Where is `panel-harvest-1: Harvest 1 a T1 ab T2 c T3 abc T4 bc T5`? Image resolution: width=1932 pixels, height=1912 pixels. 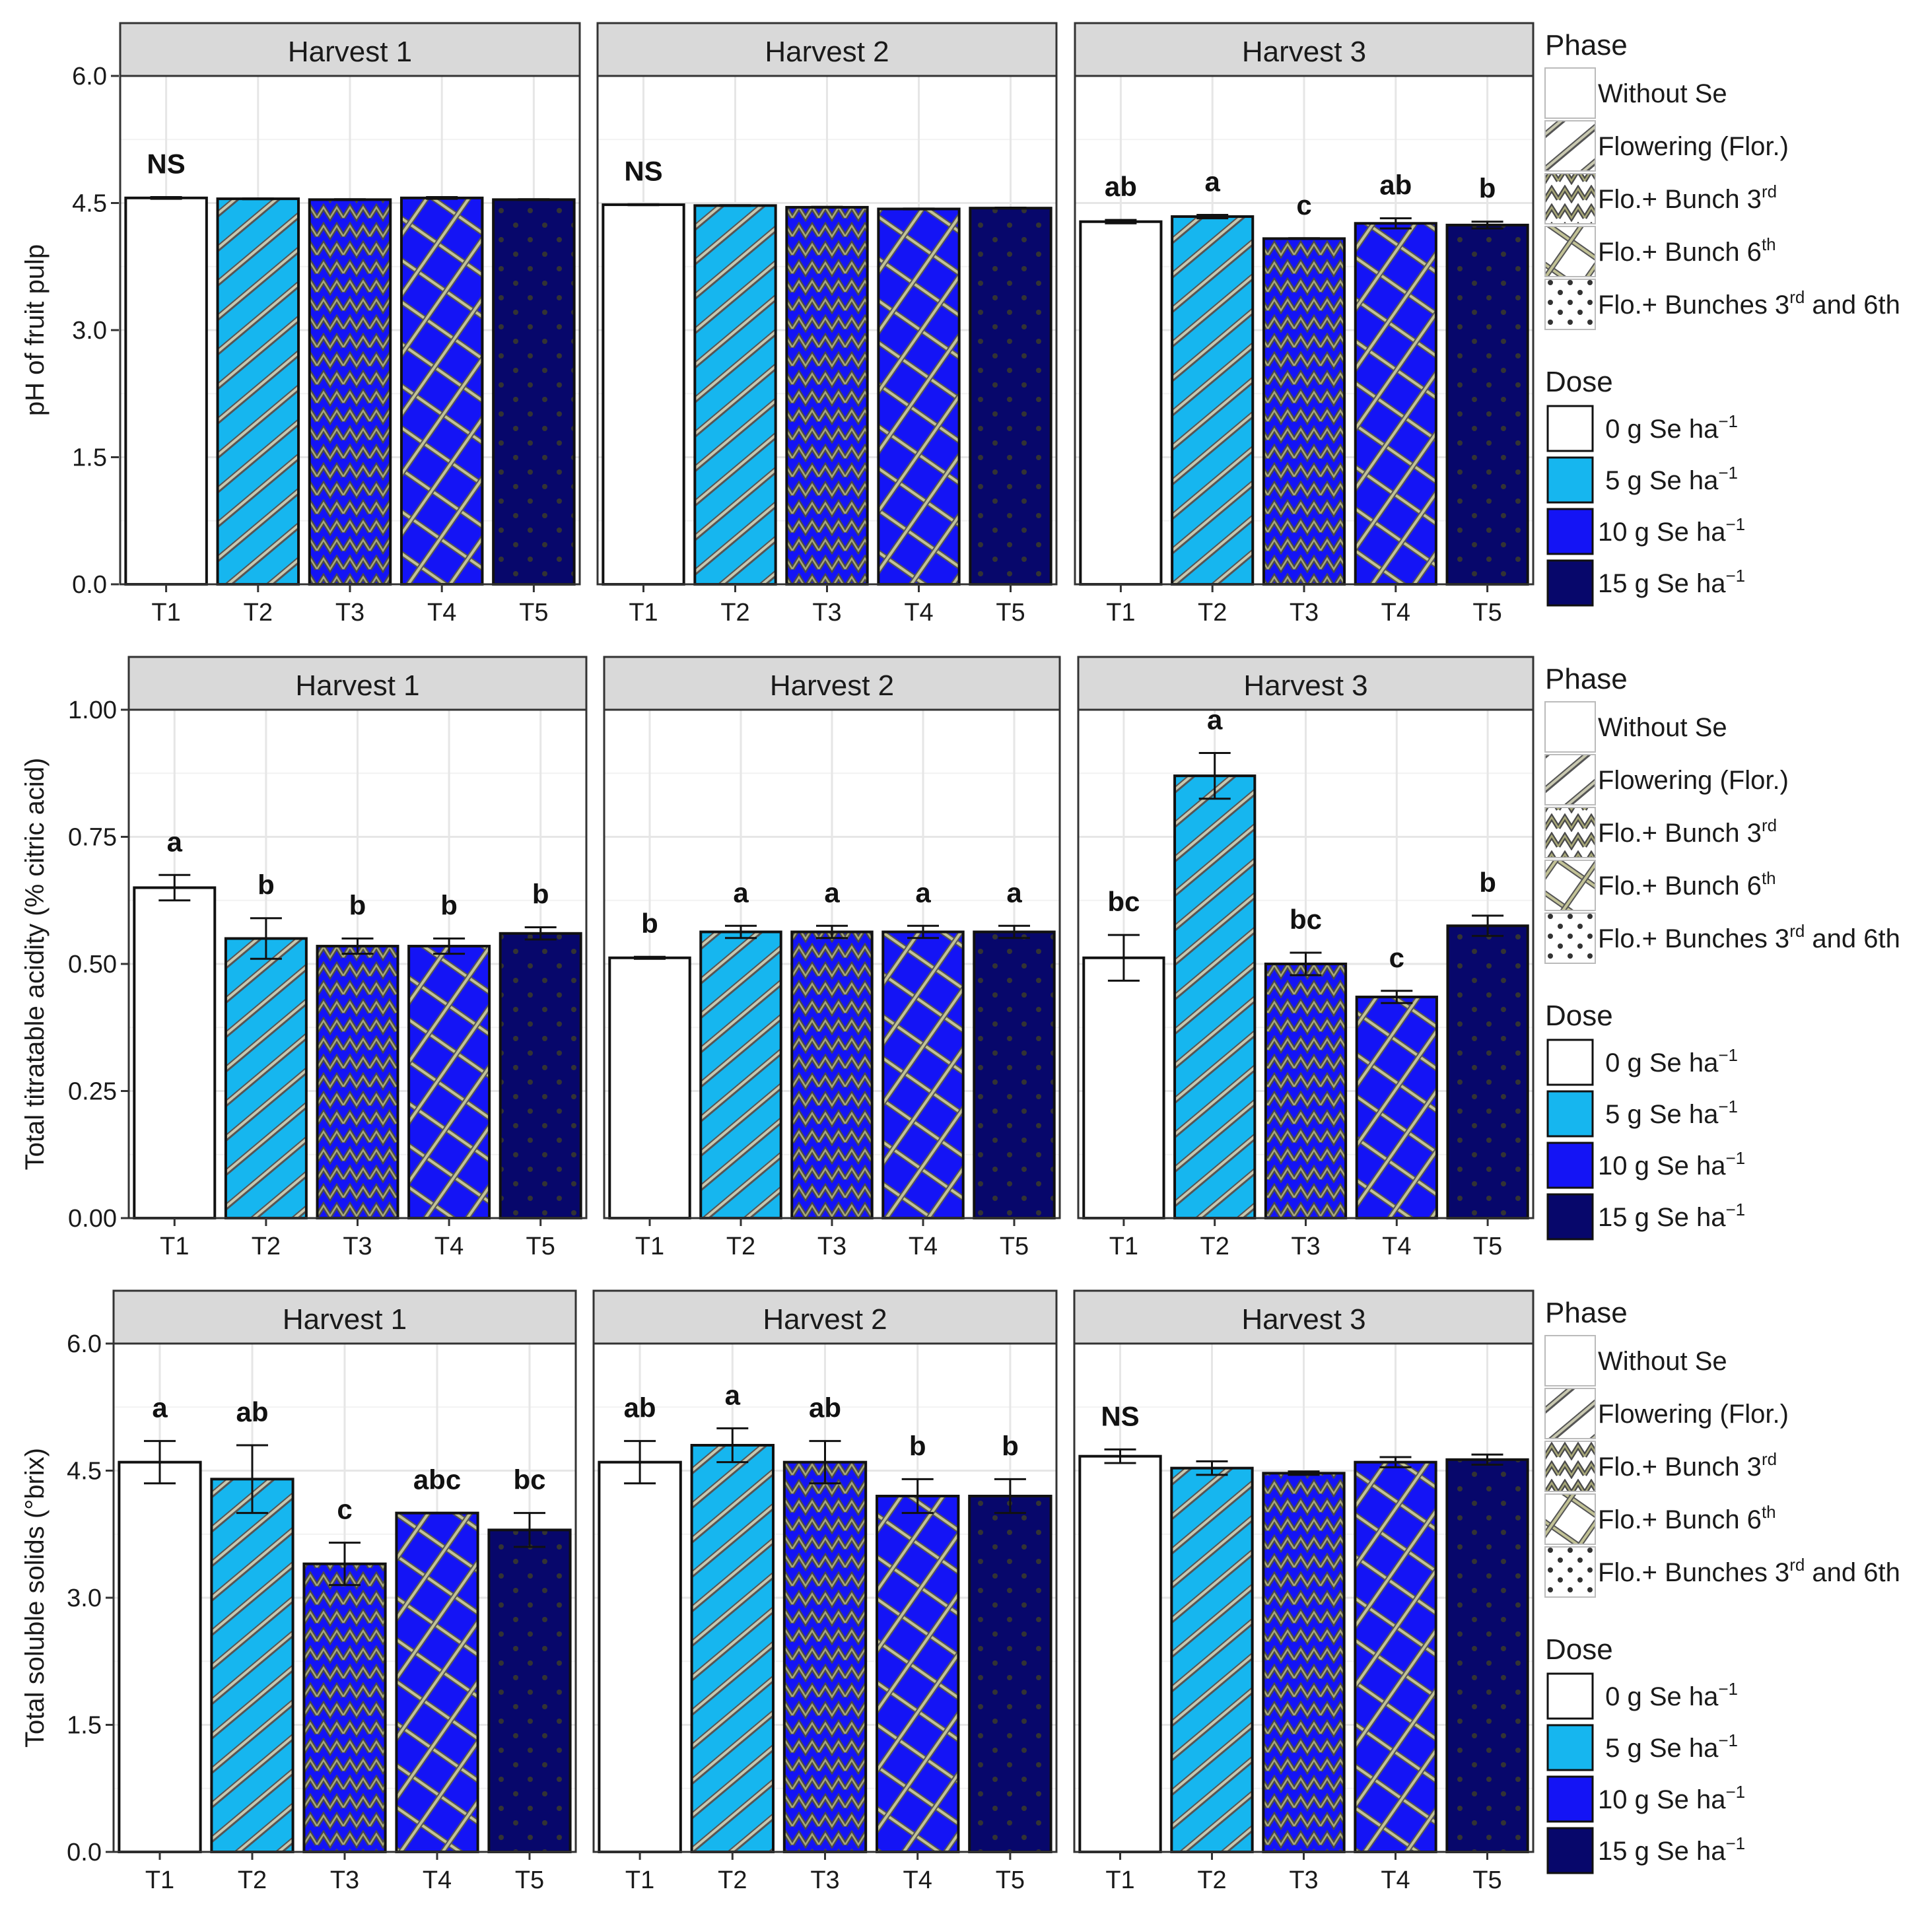 panel-harvest-1: Harvest 1 a T1 ab T2 c T3 abc T4 bc T5 is located at coordinates (344, 1591).